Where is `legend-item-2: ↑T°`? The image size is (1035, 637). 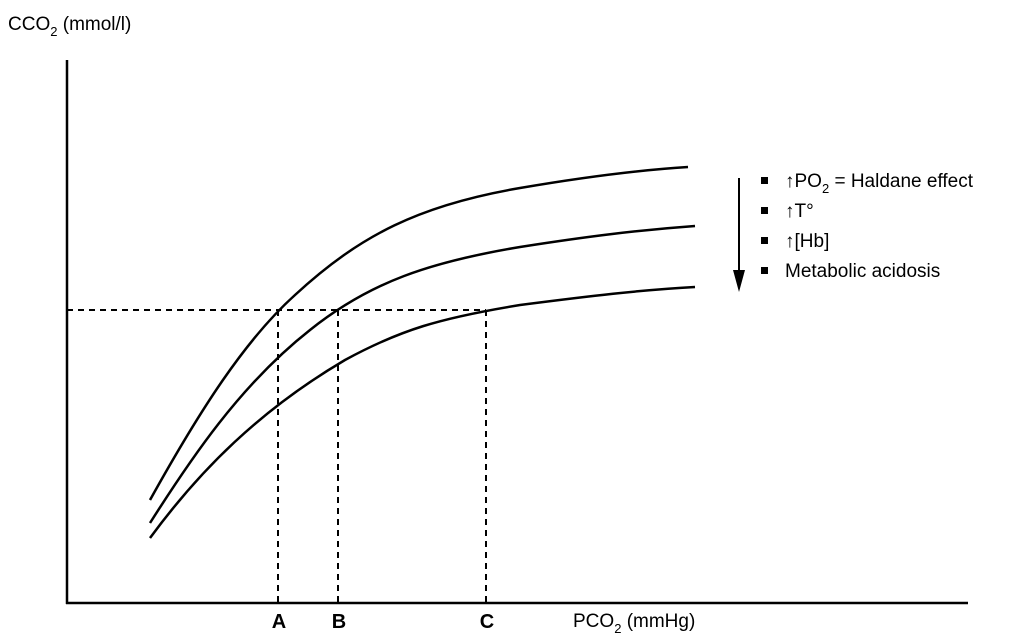
legend-item-2: ↑T° is located at coordinates (799, 211).